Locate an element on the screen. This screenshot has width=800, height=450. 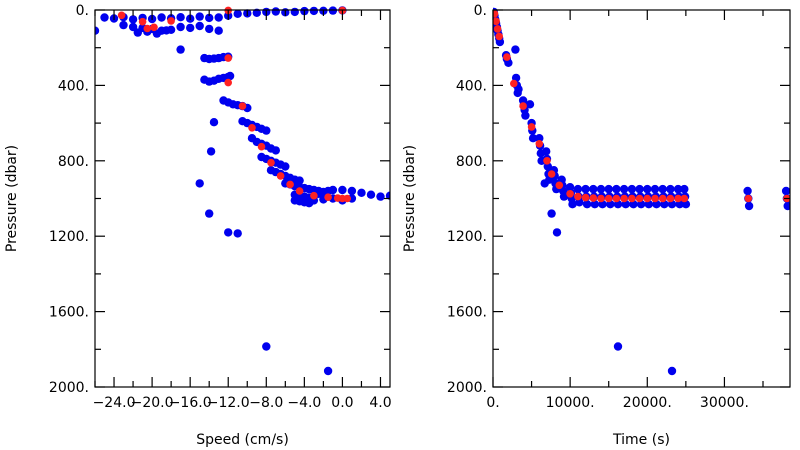
y-tick-label: 800. is located at coordinates (471, 162).